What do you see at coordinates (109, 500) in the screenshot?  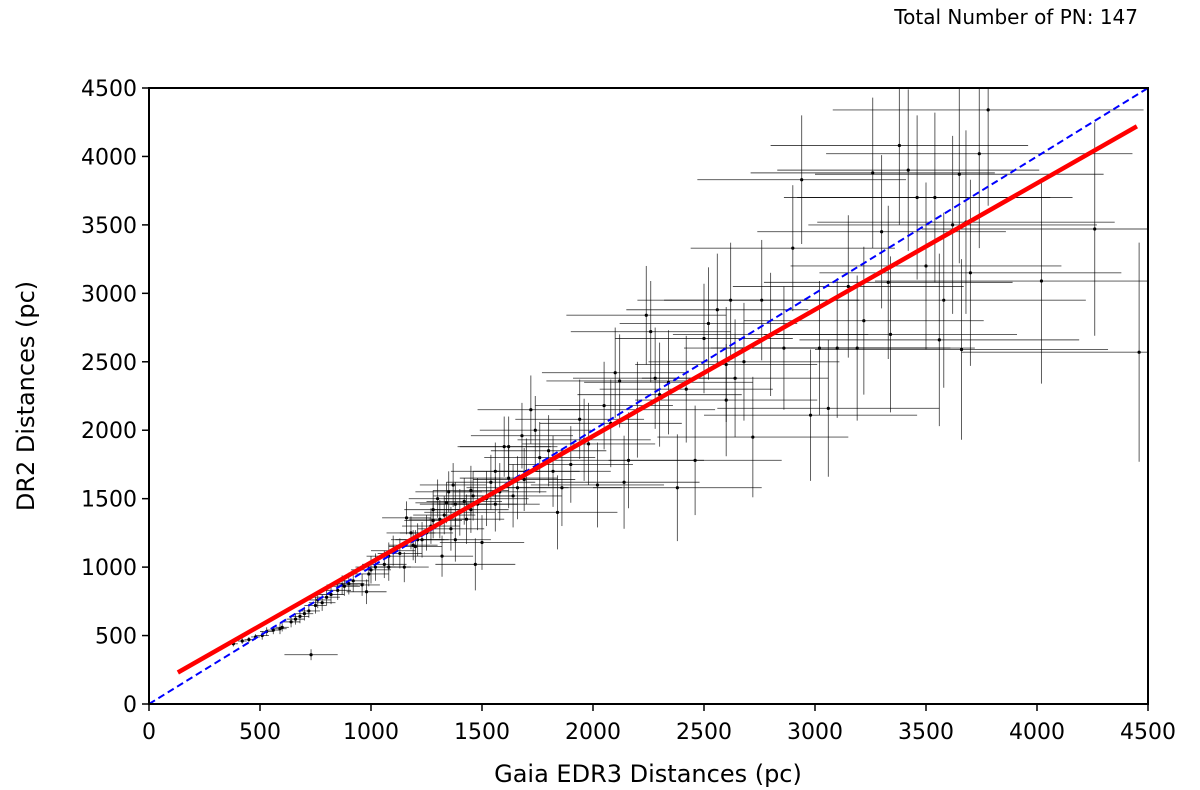 I see `y-tick-label: 1500` at bounding box center [109, 500].